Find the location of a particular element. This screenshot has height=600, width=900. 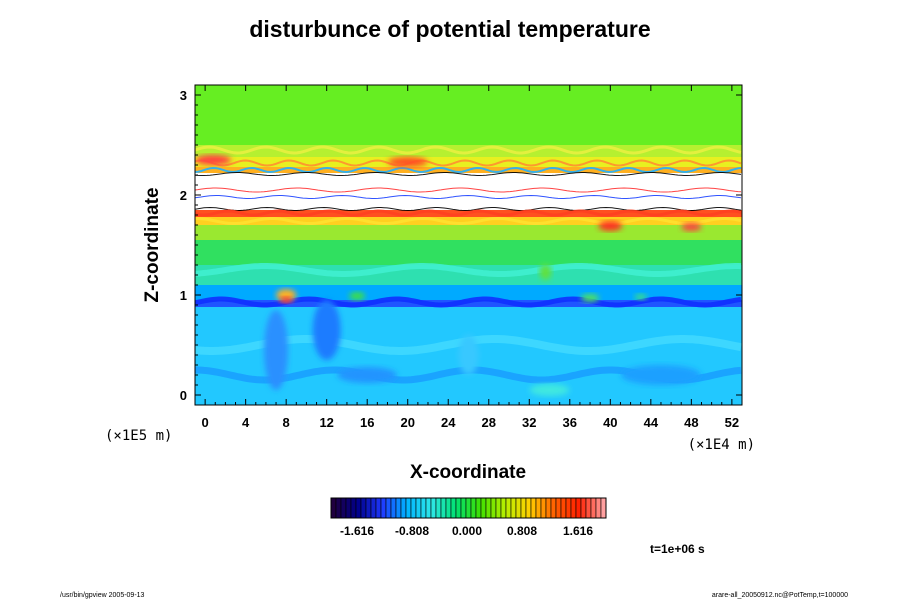

colorbar-tick-label: -0.808 is located at coordinates (412, 531).